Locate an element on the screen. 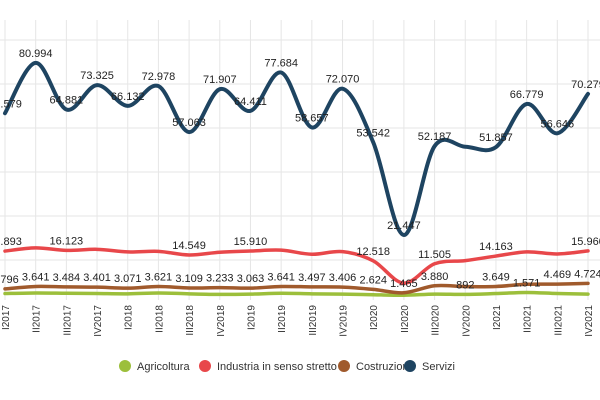 This screenshot has width=600, height=400. data-label-industria-in-senso-stretto: 15.893 is located at coordinates (11, 242).